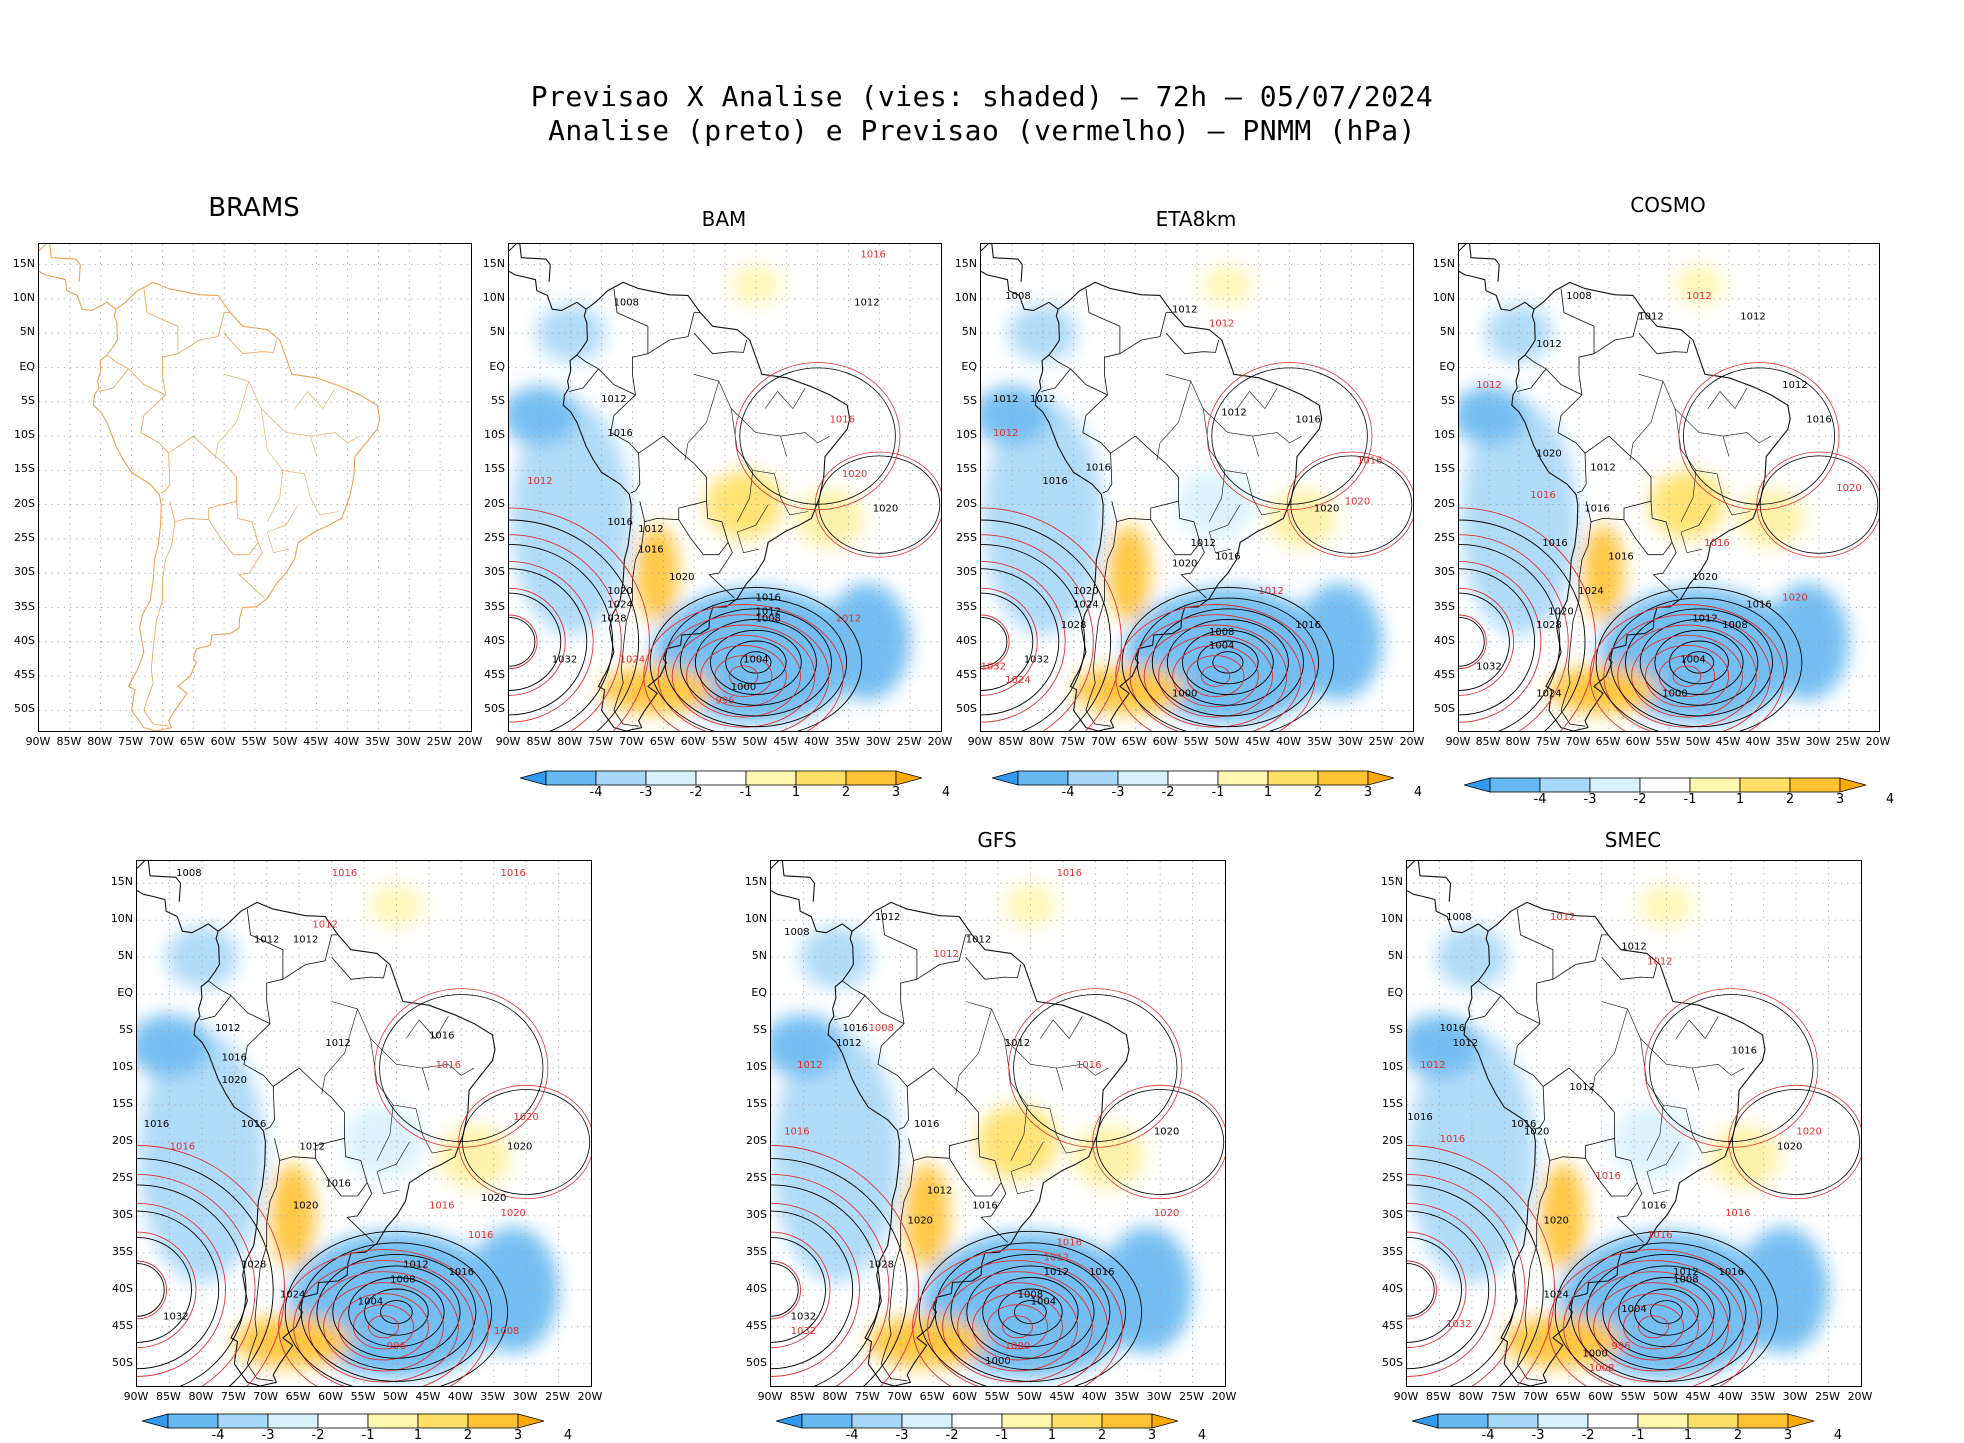  I want to click on contour-label: 1000, so click(1017, 1346).